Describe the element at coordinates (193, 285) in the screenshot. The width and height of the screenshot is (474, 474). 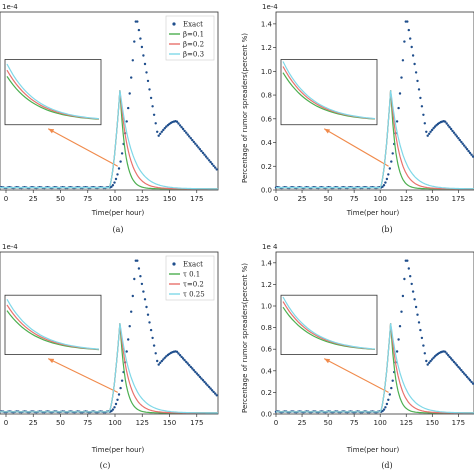
I see `legend-label: τ=0.2` at that location.